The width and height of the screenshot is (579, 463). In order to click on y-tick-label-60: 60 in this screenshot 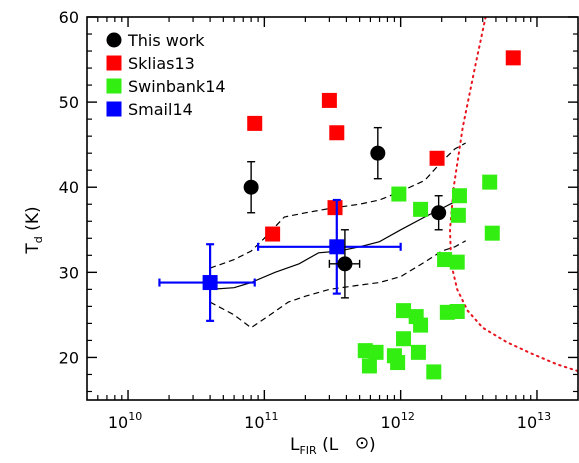, I will do `click(69, 17)`.